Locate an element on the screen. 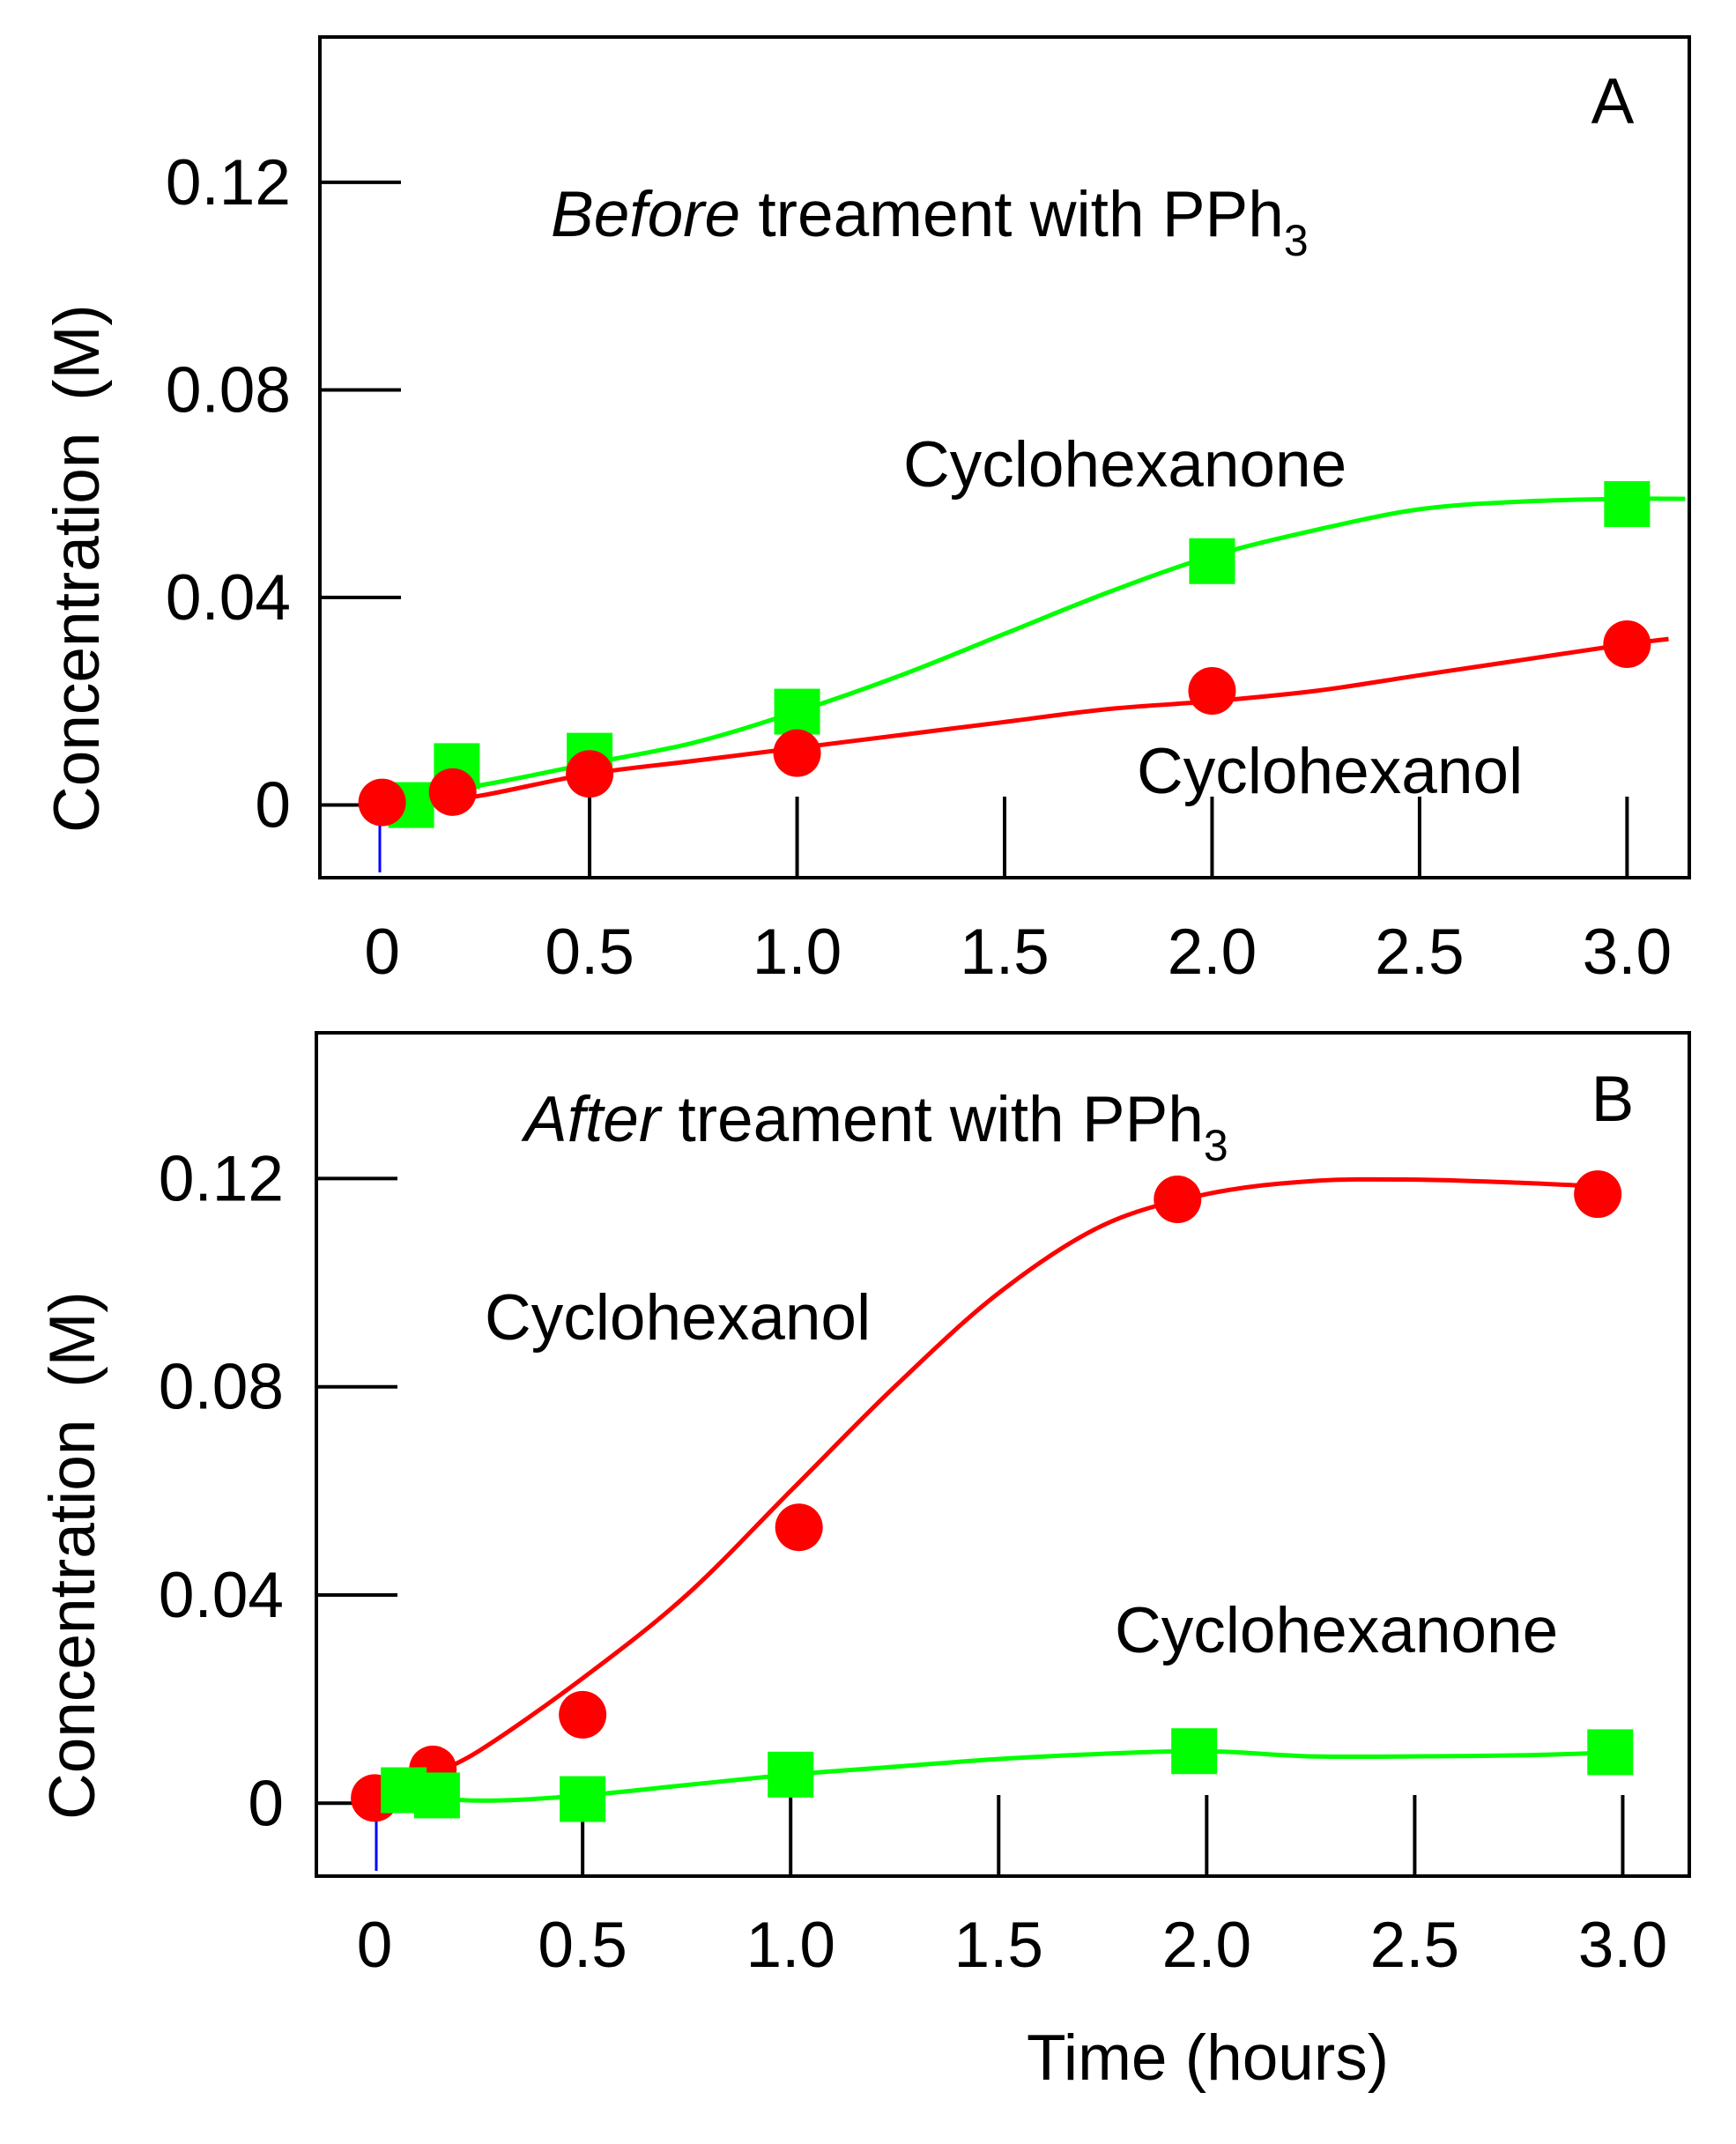 This screenshot has width=1736, height=2144. title-italic-part: Before is located at coordinates (645, 214).